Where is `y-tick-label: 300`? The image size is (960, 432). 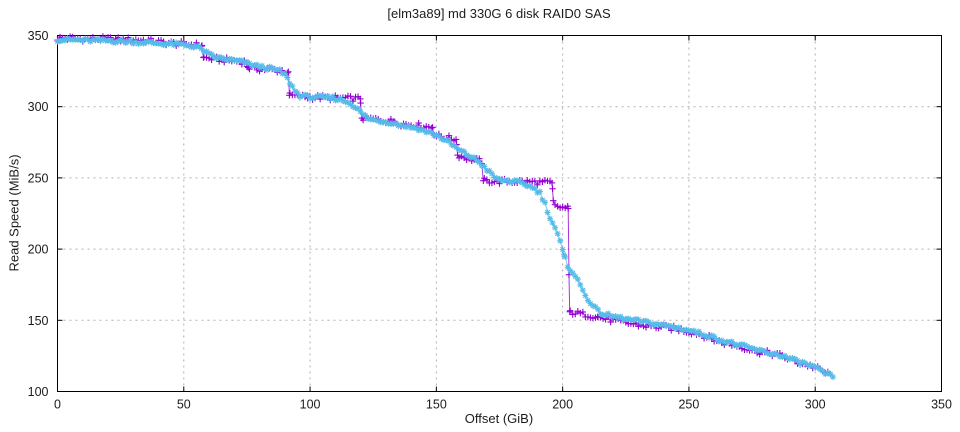 y-tick-label: 300 is located at coordinates (38, 107).